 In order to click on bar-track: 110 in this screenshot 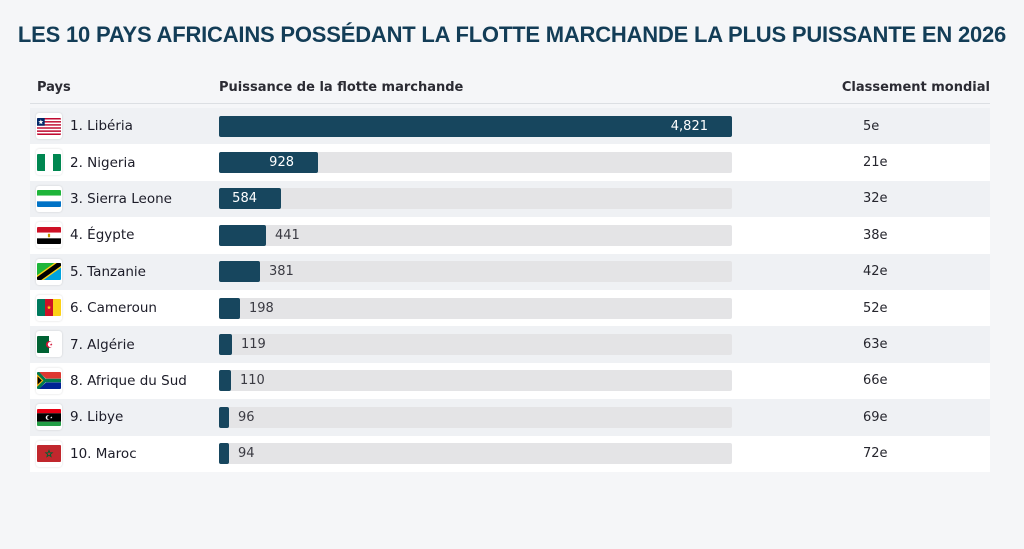, I will do `click(475, 381)`.